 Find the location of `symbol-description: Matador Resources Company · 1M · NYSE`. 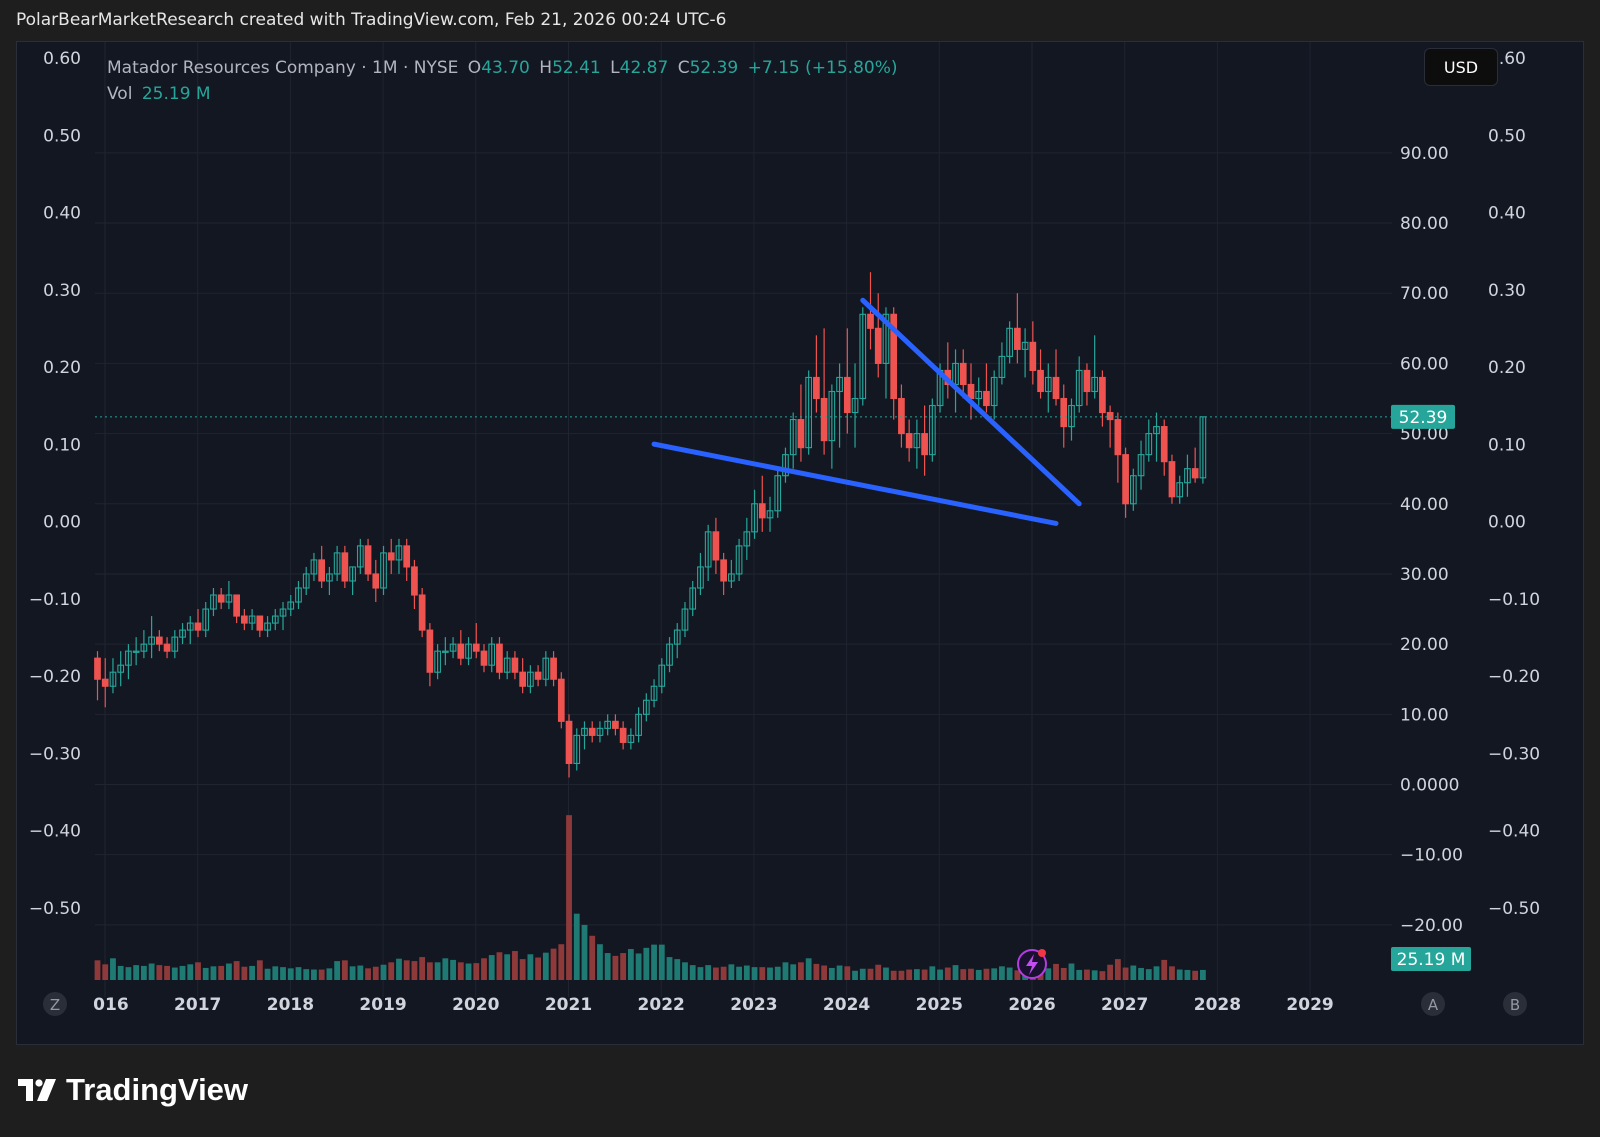

symbol-description: Matador Resources Company · 1M · NYSE is located at coordinates (283, 68).